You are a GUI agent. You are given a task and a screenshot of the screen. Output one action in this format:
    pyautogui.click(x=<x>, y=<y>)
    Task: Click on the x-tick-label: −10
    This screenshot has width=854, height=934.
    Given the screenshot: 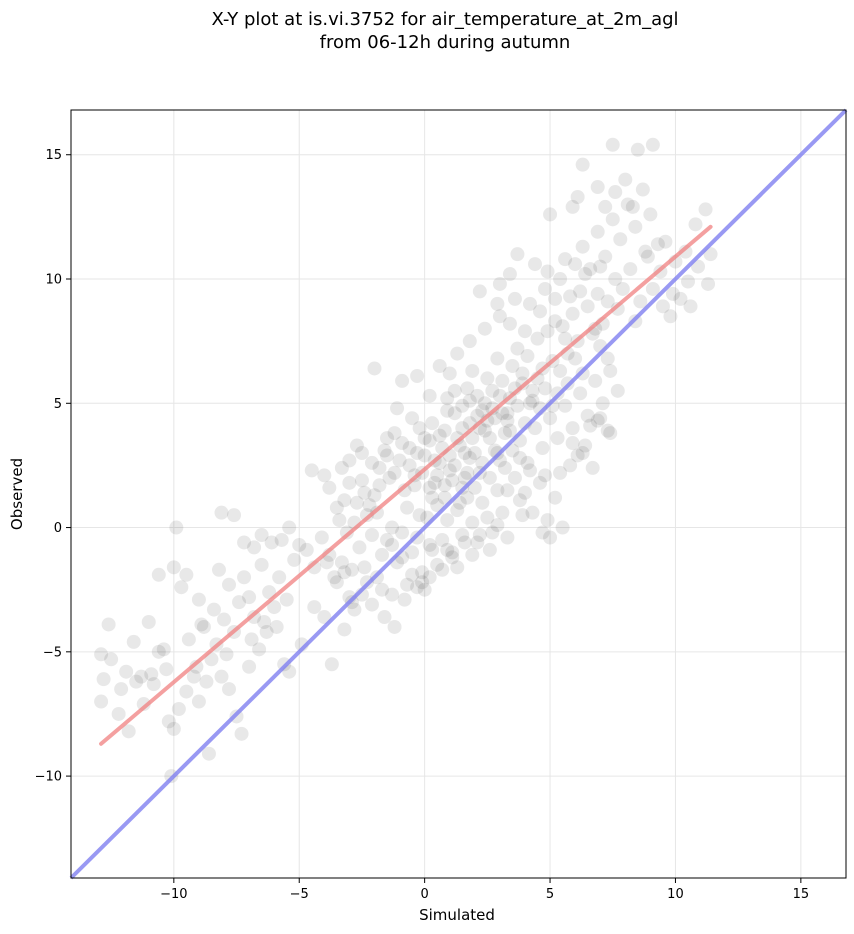 What is the action you would take?
    pyautogui.click(x=173, y=894)
    